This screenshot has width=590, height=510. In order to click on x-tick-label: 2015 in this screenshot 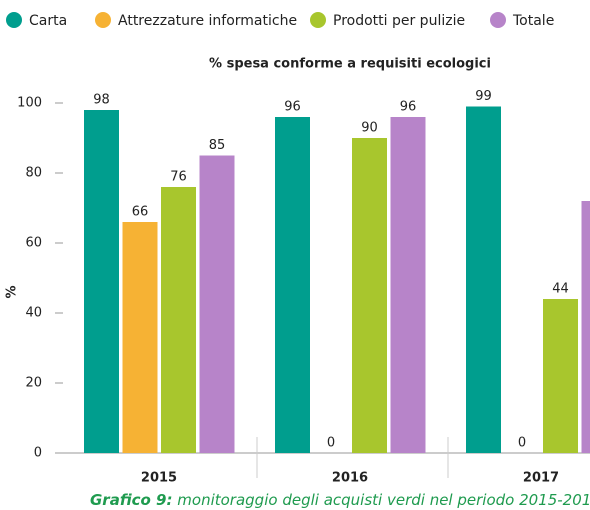, I will do `click(159, 478)`.